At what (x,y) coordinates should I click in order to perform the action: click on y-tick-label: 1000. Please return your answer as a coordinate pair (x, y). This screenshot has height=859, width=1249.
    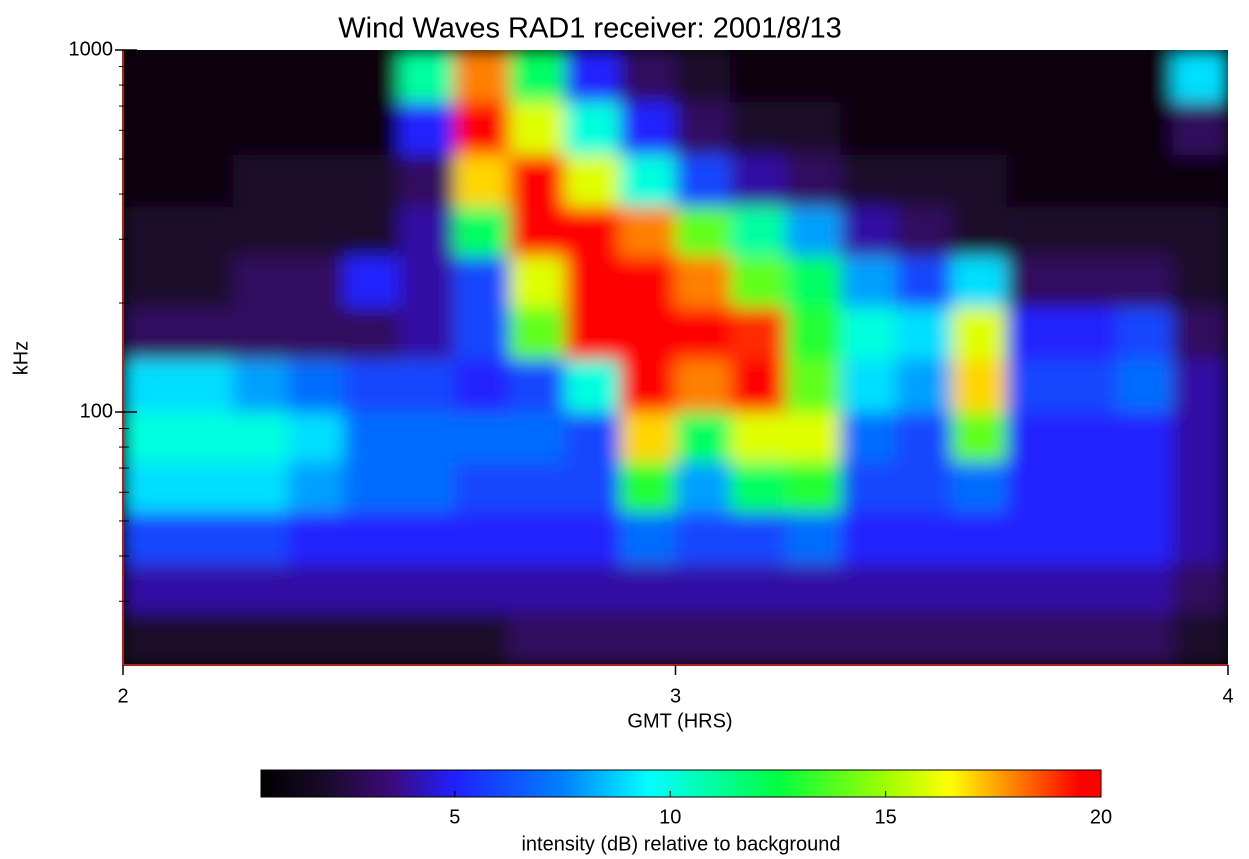
    Looking at the image, I should click on (91, 49).